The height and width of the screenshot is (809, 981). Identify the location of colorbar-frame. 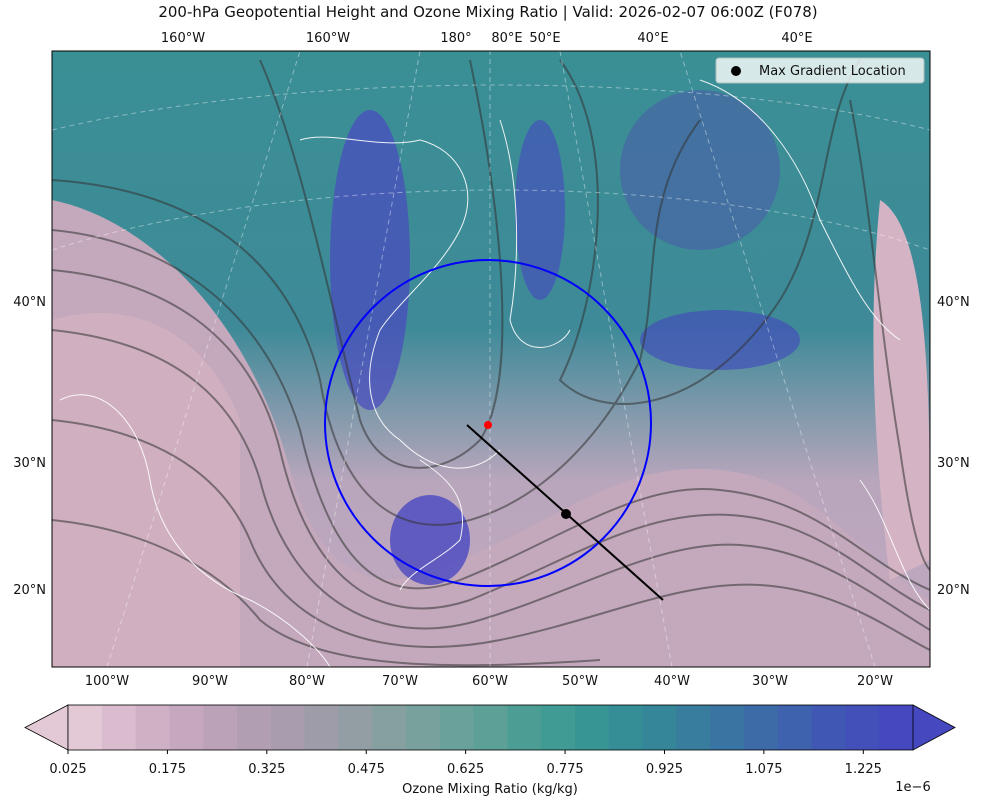
(490, 727).